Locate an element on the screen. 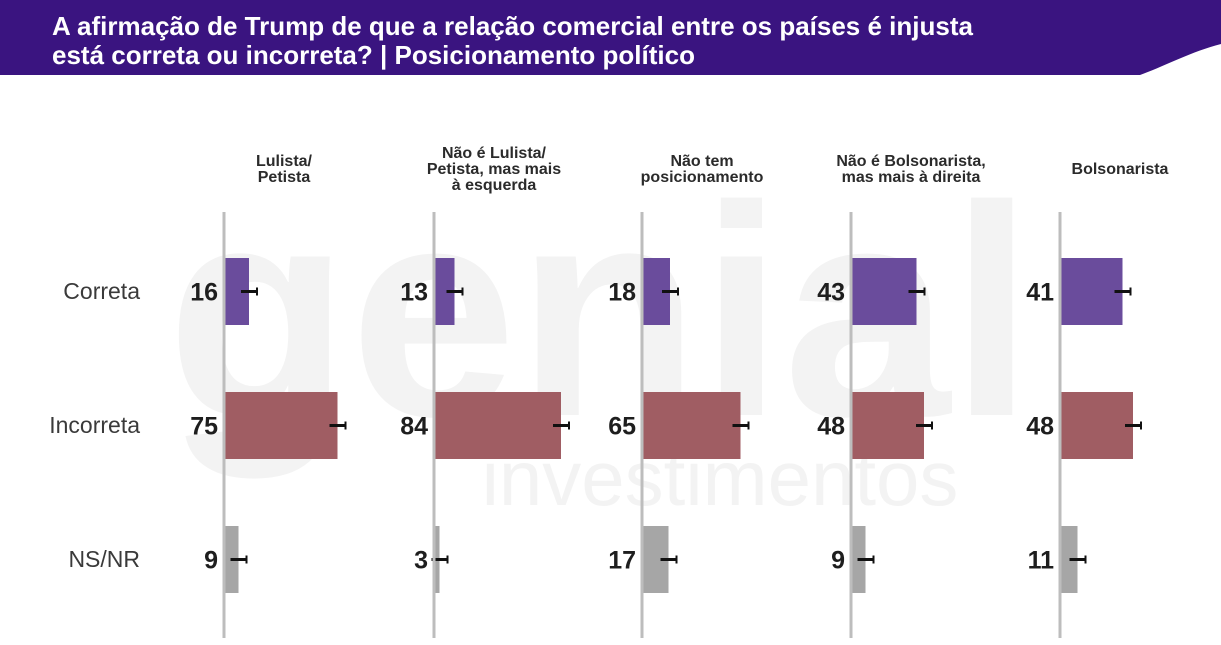 The image size is (1221, 645). data-label: 11 is located at coordinates (1041, 561).